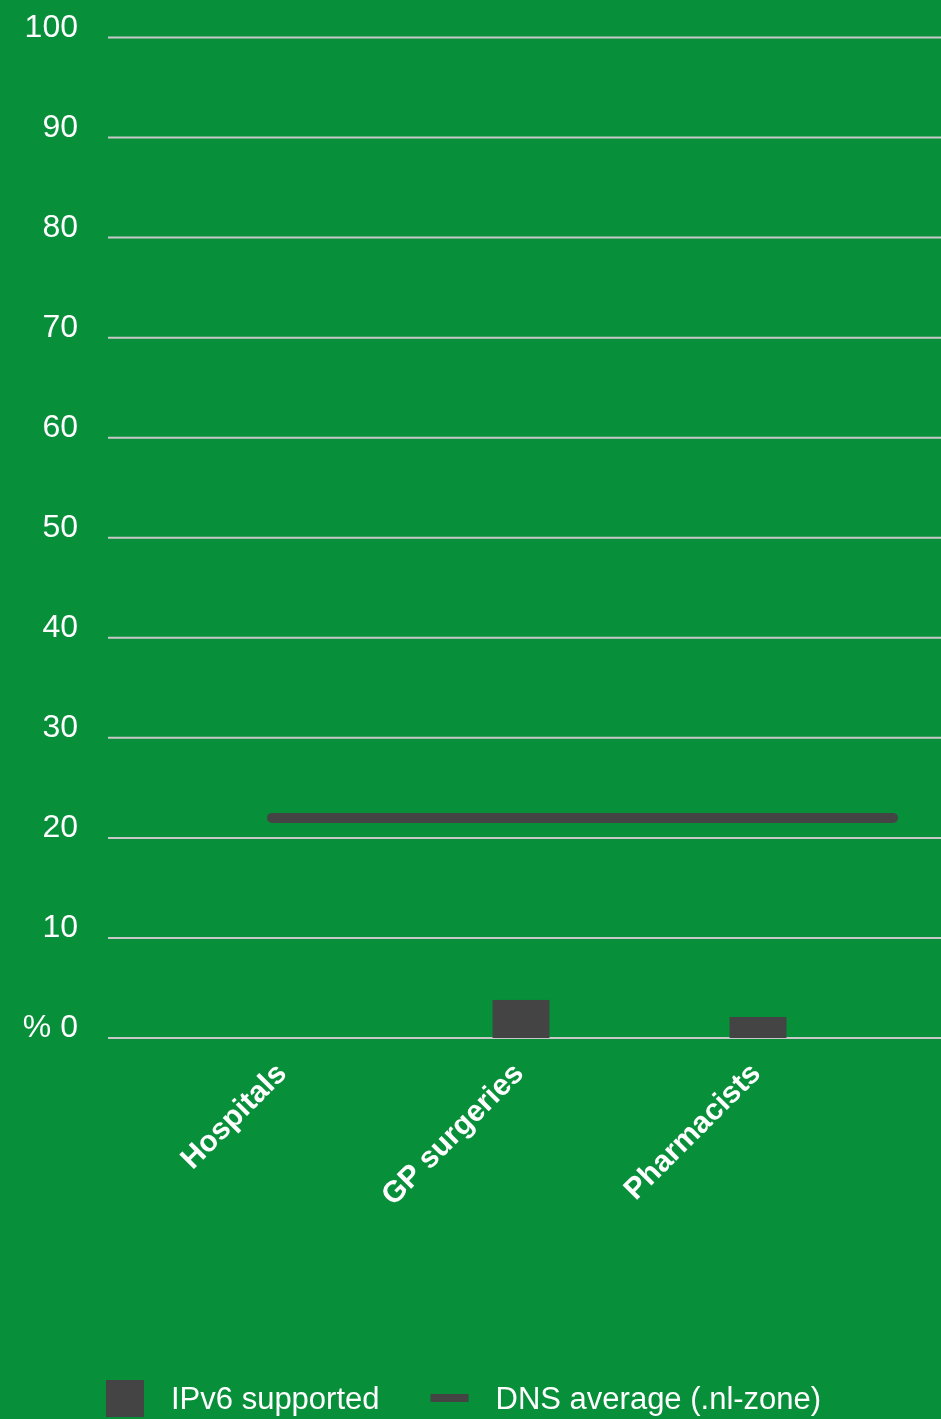  Describe the element at coordinates (60, 925) in the screenshot. I see `y-tick-label: 10` at that location.